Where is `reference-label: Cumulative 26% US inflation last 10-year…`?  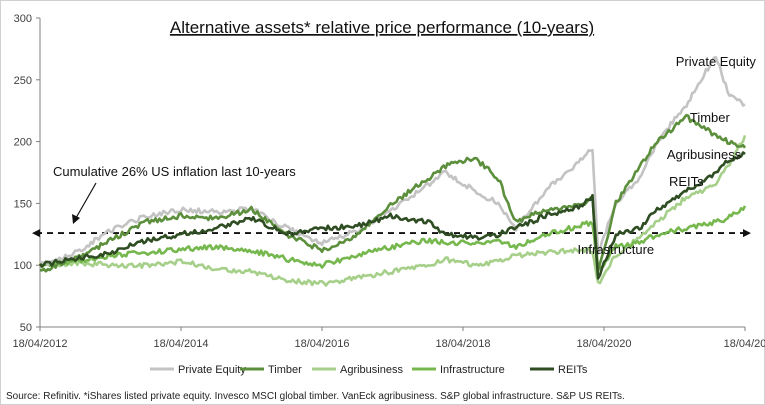
reference-label: Cumulative 26% US inflation last 10-year… is located at coordinates (174, 171).